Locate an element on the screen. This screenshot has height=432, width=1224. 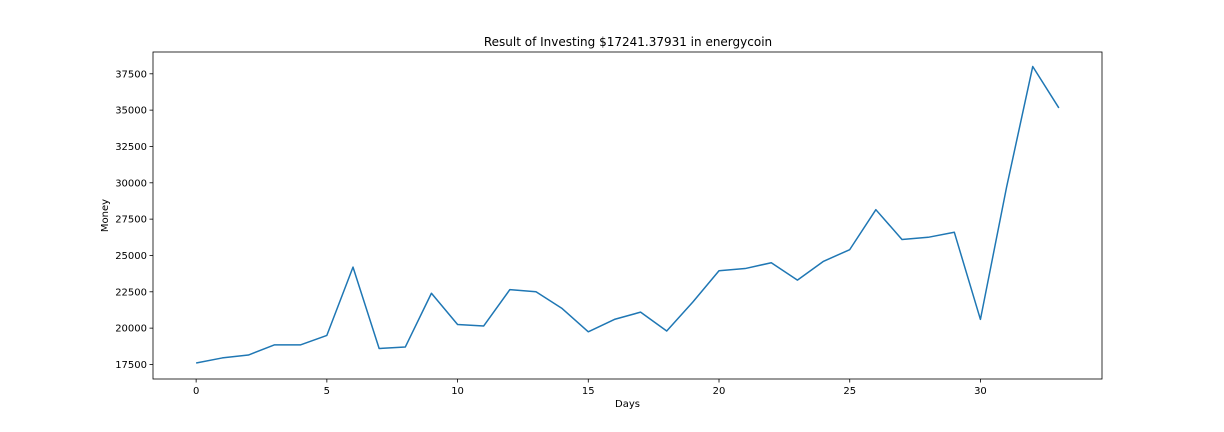
x-tick-label: 20 is located at coordinates (719, 391).